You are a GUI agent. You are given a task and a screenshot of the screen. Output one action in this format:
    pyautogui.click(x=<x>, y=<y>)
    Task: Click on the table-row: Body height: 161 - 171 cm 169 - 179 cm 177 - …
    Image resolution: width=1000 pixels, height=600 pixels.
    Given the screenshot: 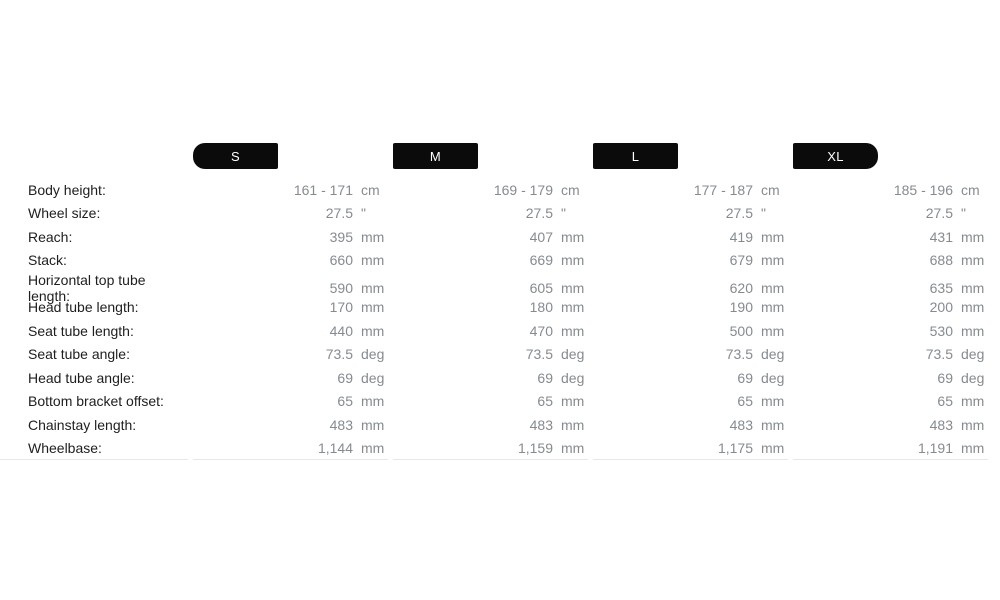 What is the action you would take?
    pyautogui.click(x=494, y=190)
    